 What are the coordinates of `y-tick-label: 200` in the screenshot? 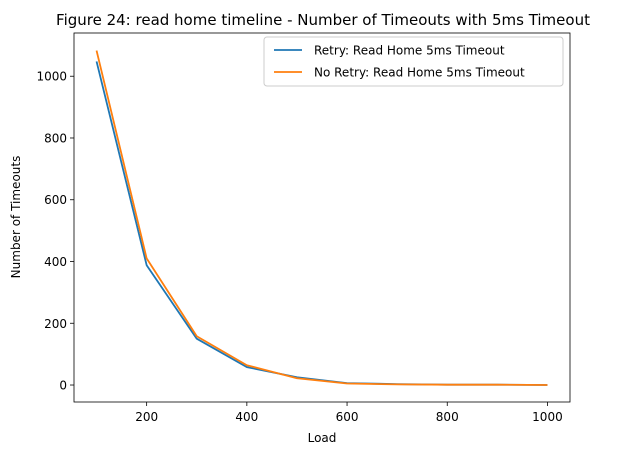 It's located at (55, 324).